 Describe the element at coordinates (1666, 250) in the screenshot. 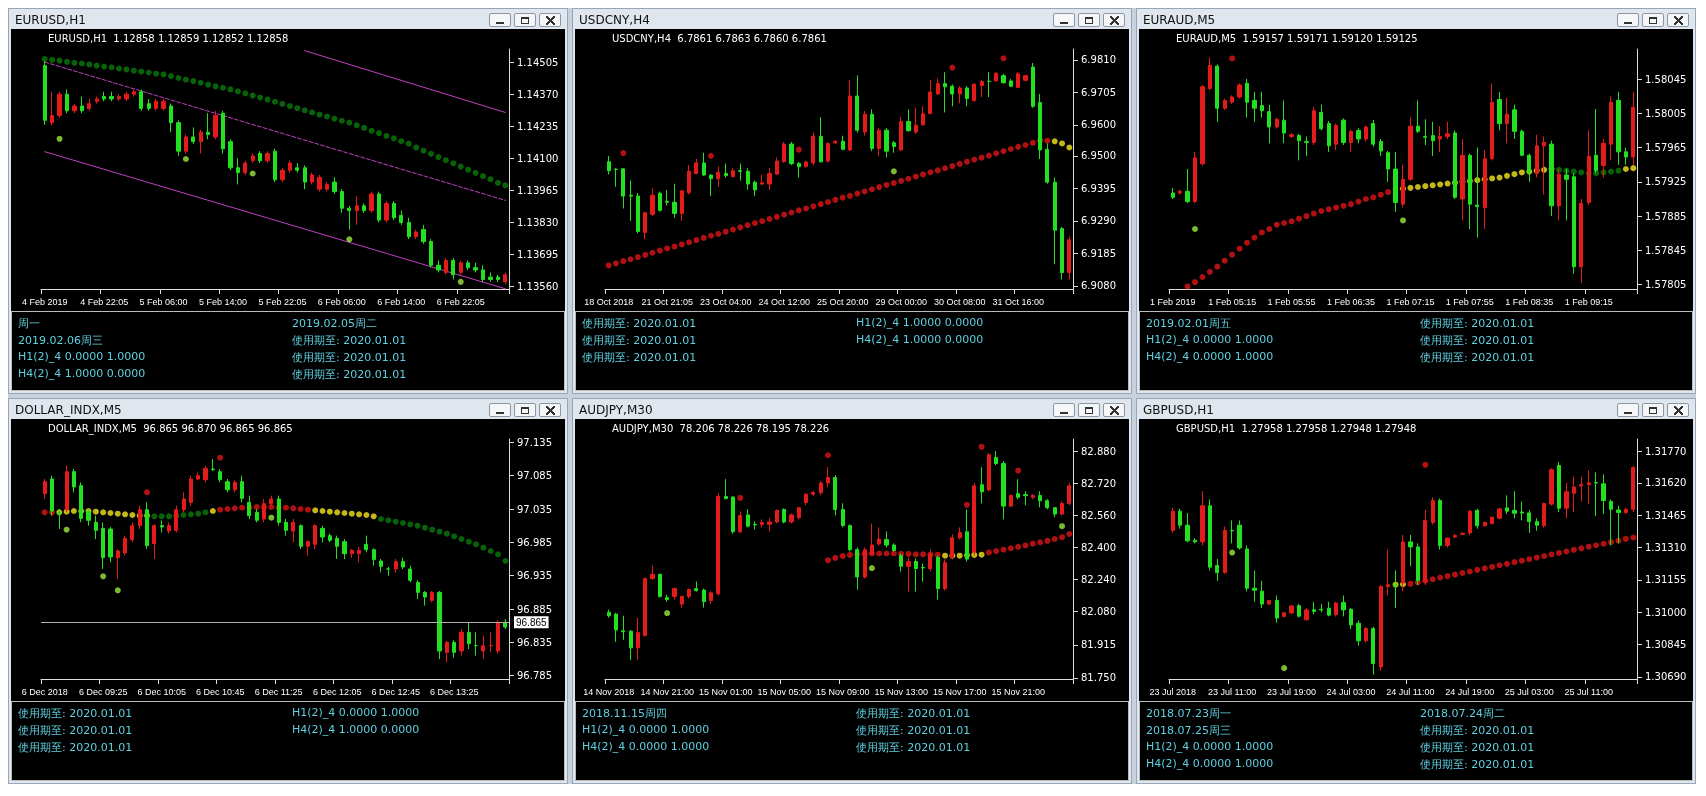

I see `y-tick-label: 1.57845` at that location.